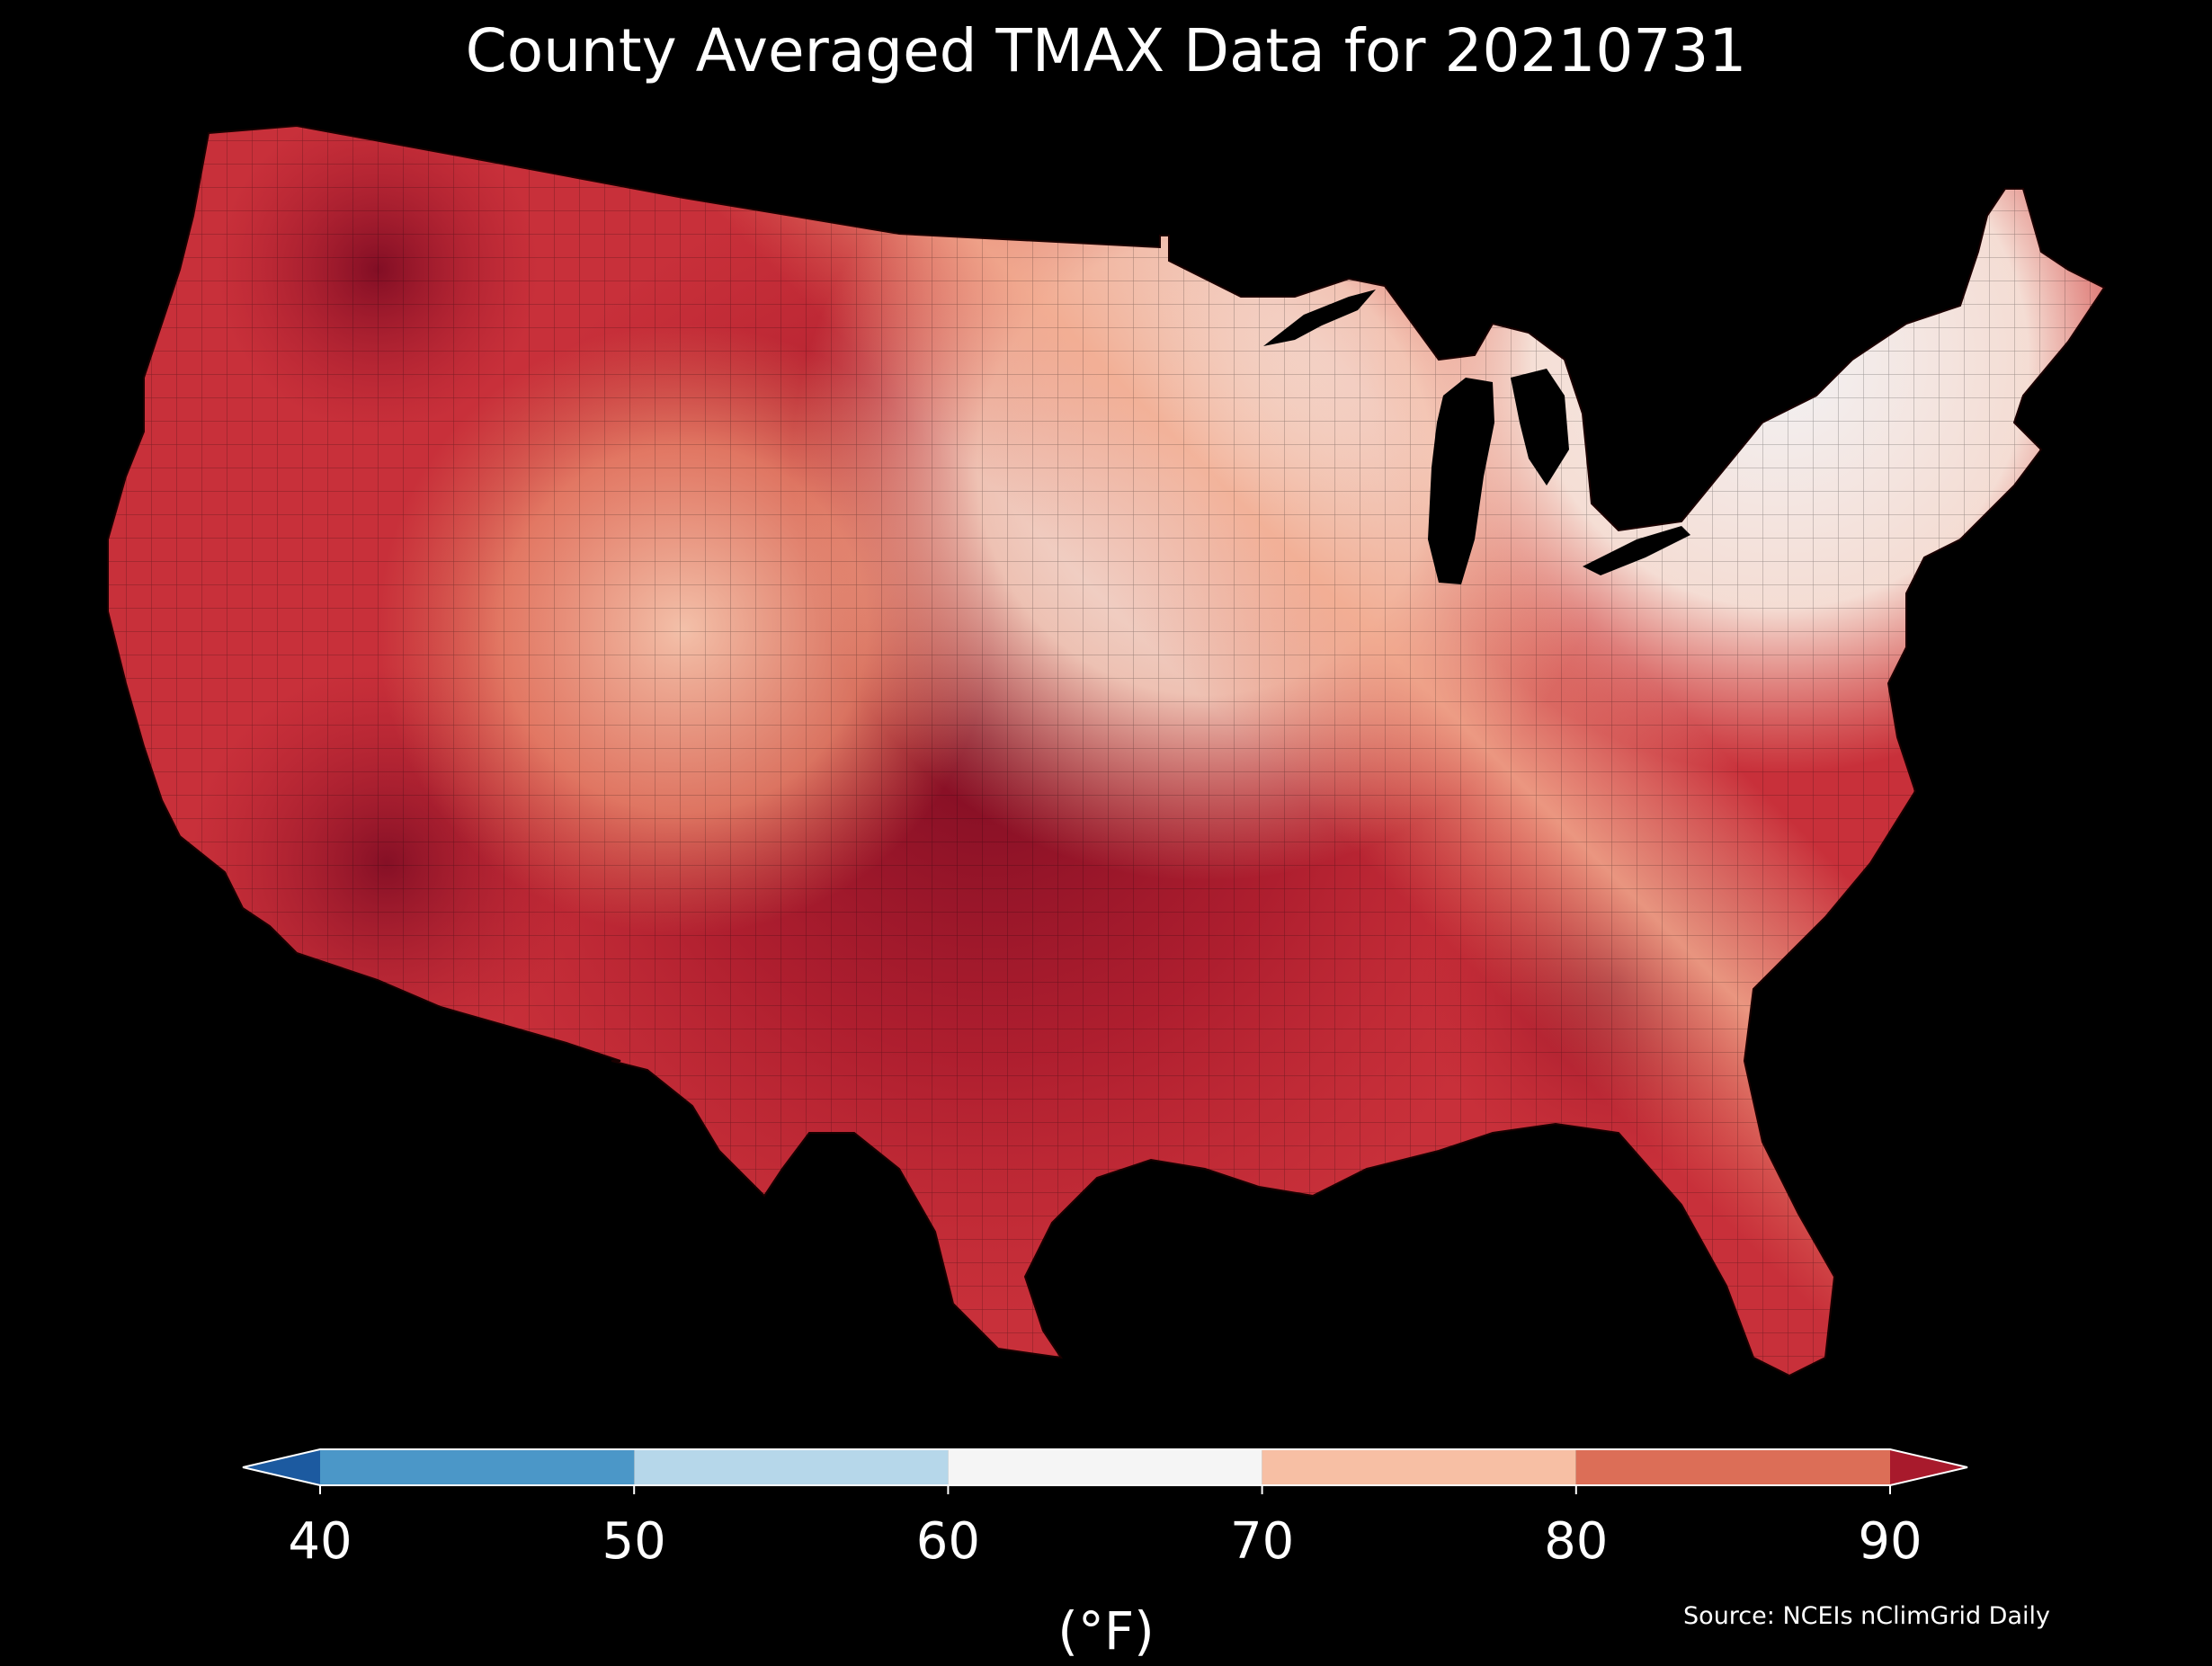  What do you see at coordinates (1262, 1542) in the screenshot?
I see `colorbar-tick-label: 70` at bounding box center [1262, 1542].